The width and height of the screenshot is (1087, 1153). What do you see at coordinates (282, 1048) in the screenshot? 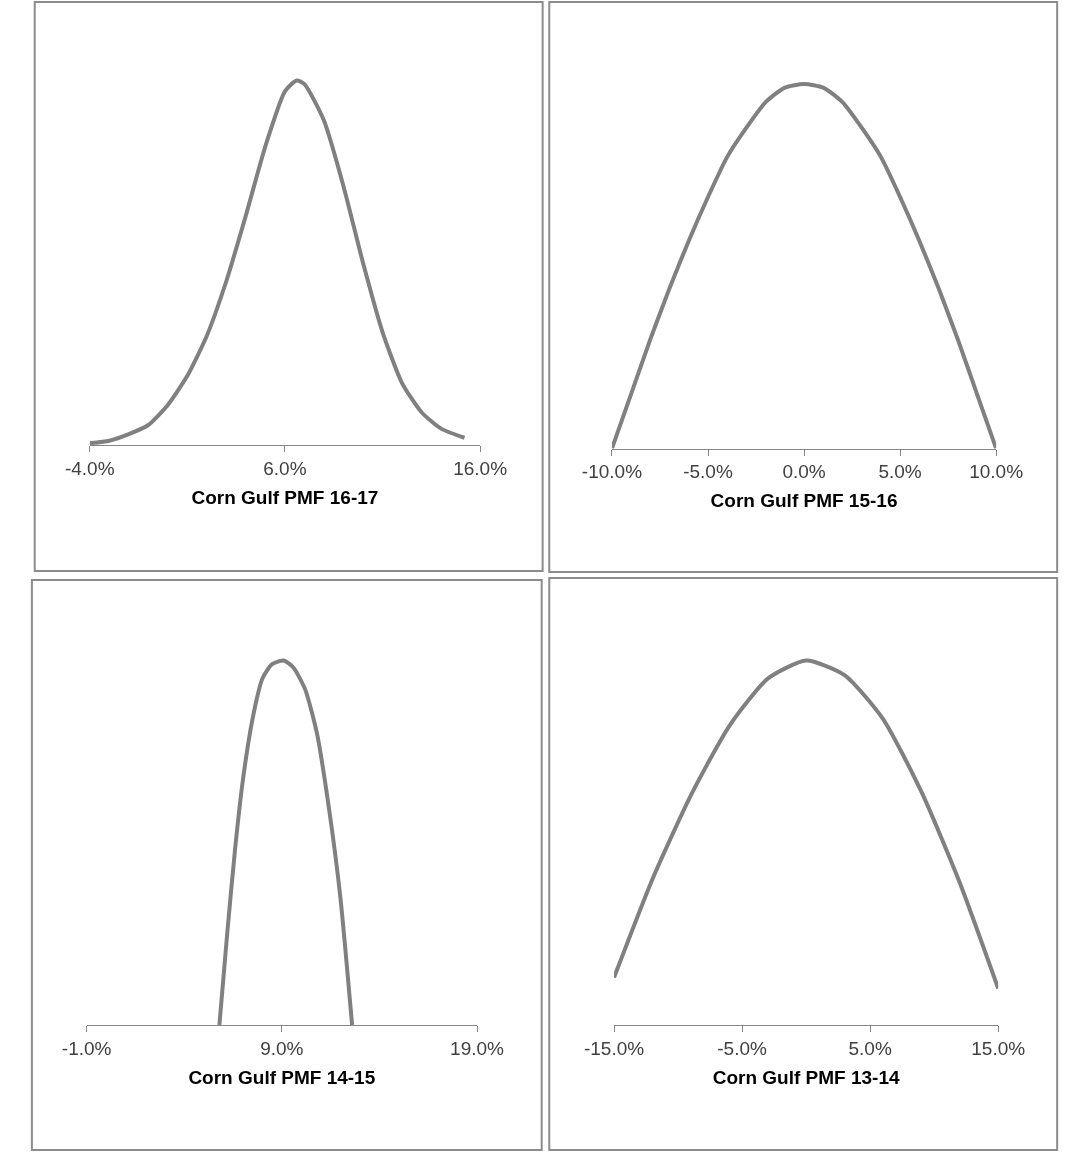
I see `x-tick-label: 9.0%` at bounding box center [282, 1048].